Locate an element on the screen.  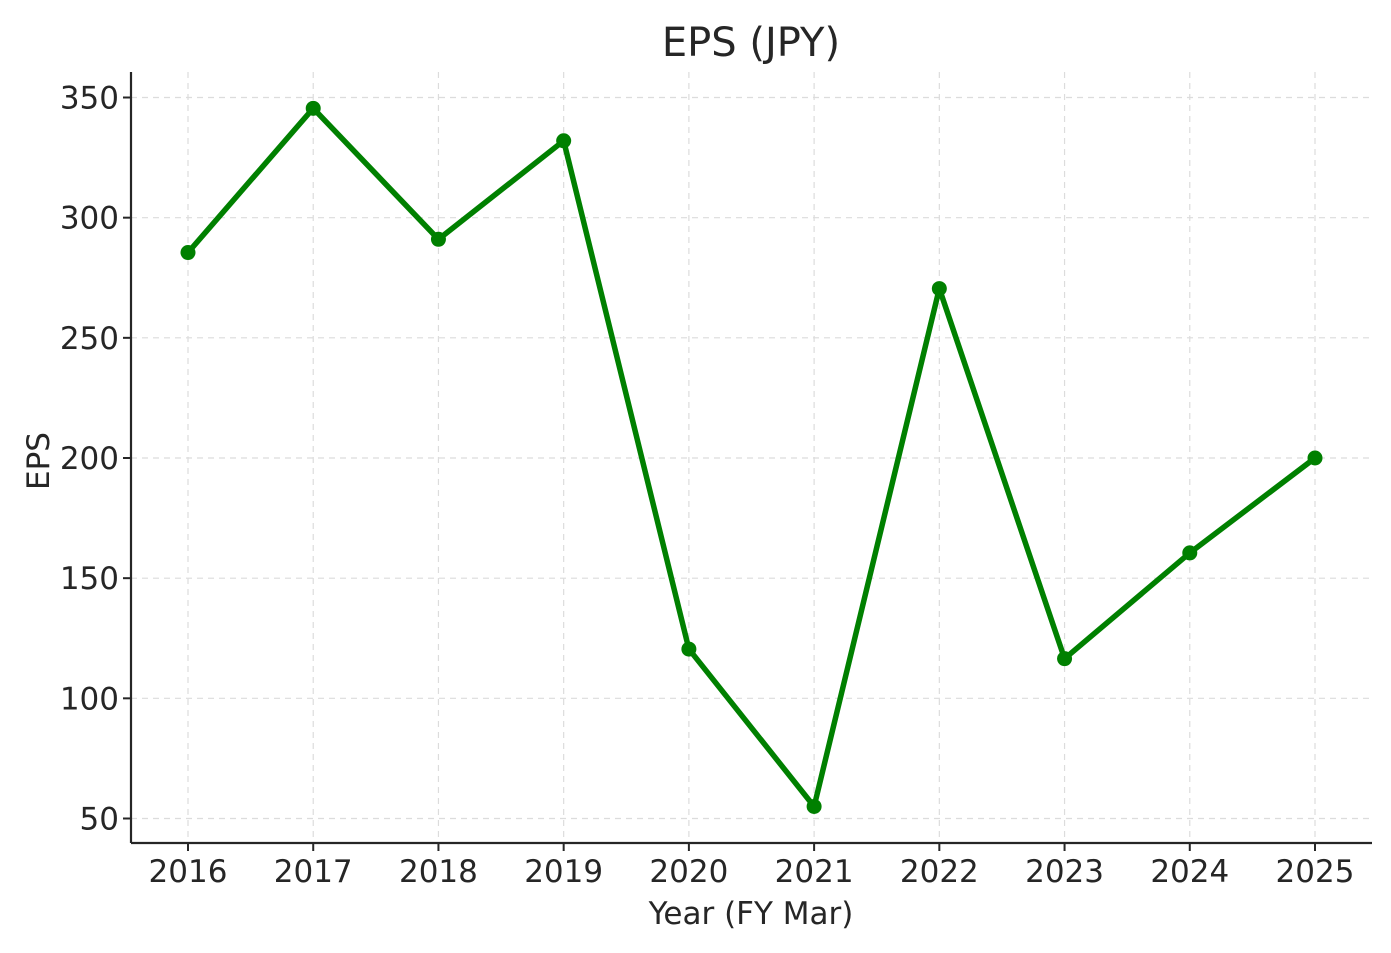
y-tick-label: 150 is located at coordinates (89, 579).